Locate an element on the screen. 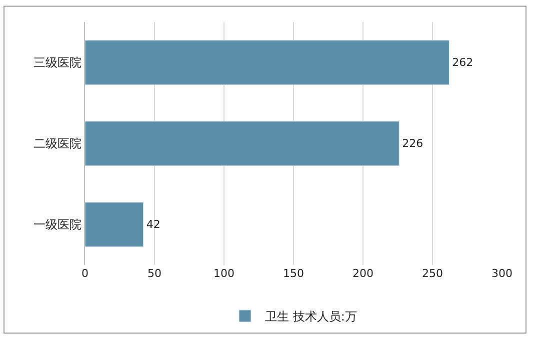 The width and height of the screenshot is (534, 343). x-tick-label: 0 is located at coordinates (85, 273).